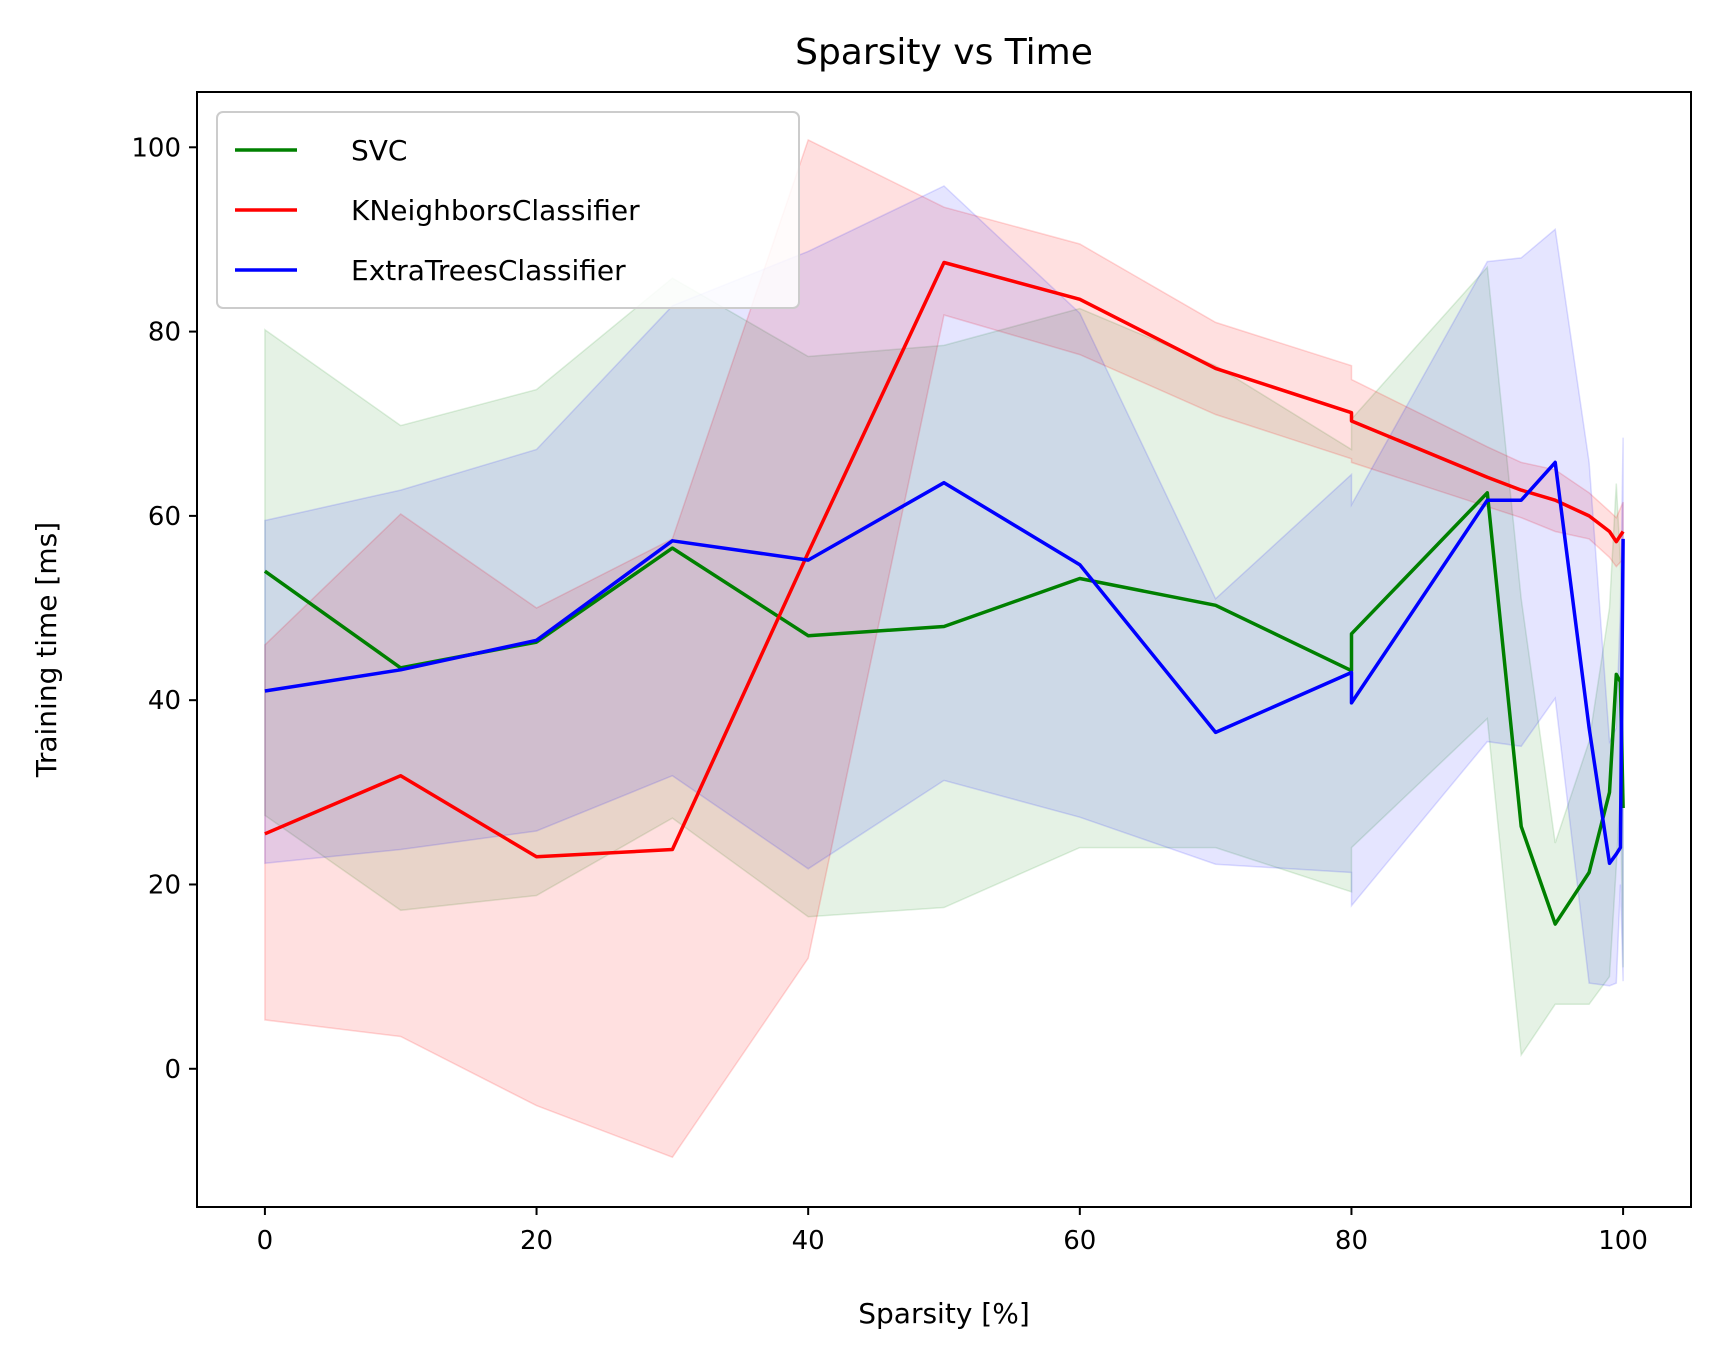 The image size is (1713, 1357). I want to click on x-tick-label: 60, so click(1079, 1241).